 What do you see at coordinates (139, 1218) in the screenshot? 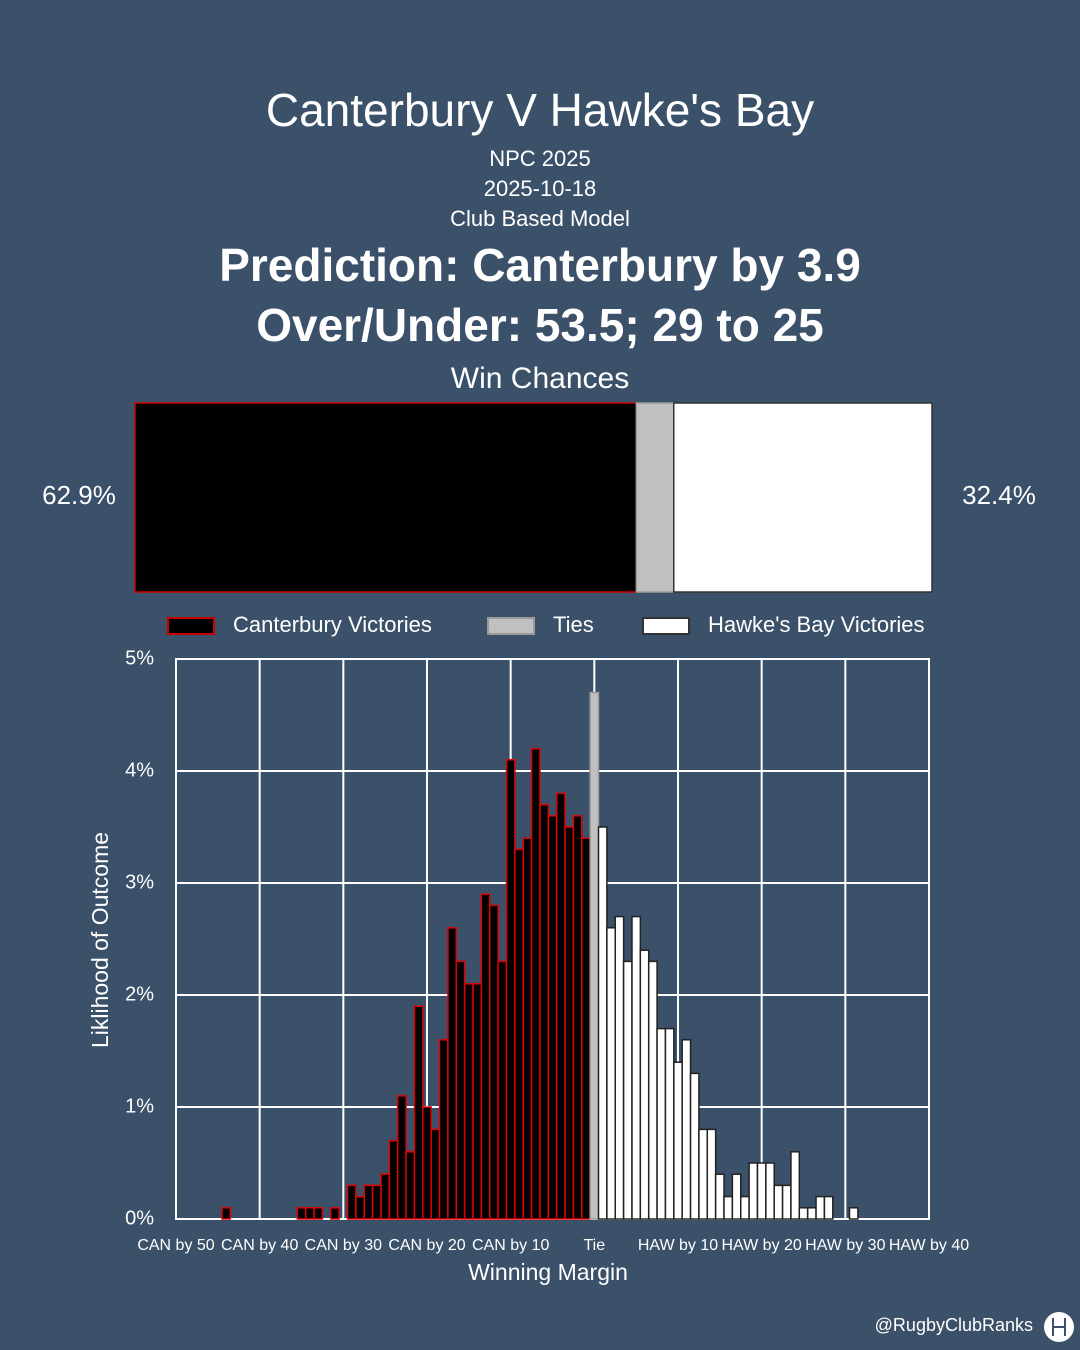
I see `y-tick-label: 0%` at bounding box center [139, 1218].